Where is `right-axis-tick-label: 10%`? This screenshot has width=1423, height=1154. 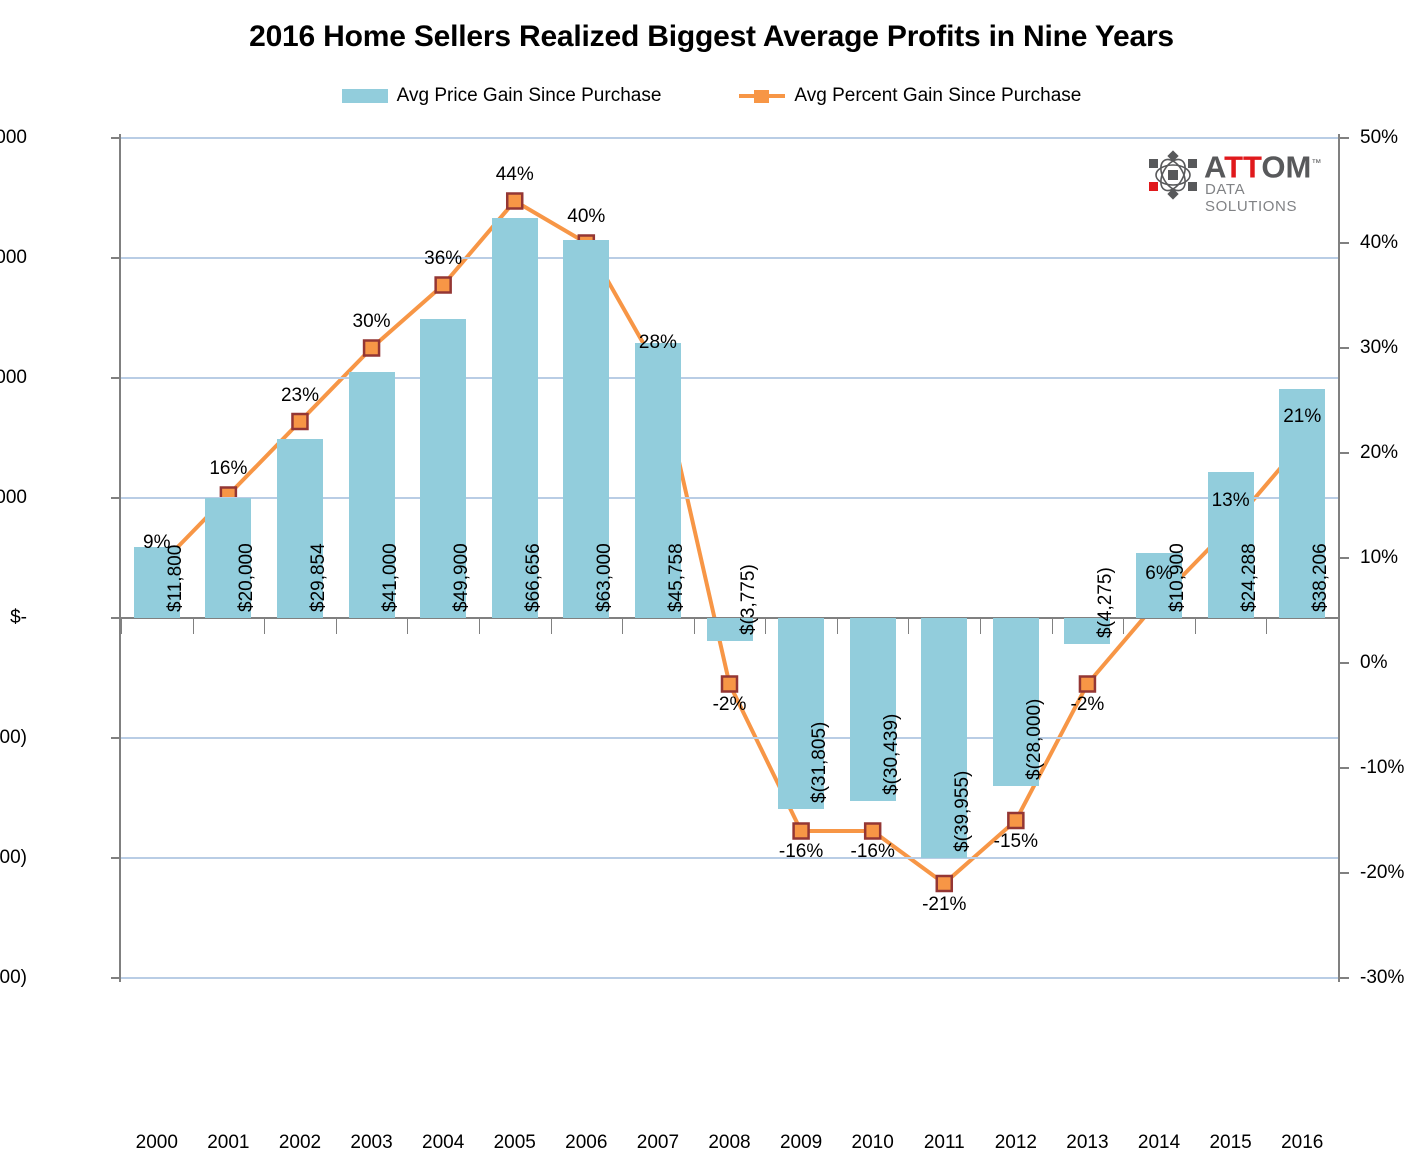 right-axis-tick-label: 10% is located at coordinates (1379, 557).